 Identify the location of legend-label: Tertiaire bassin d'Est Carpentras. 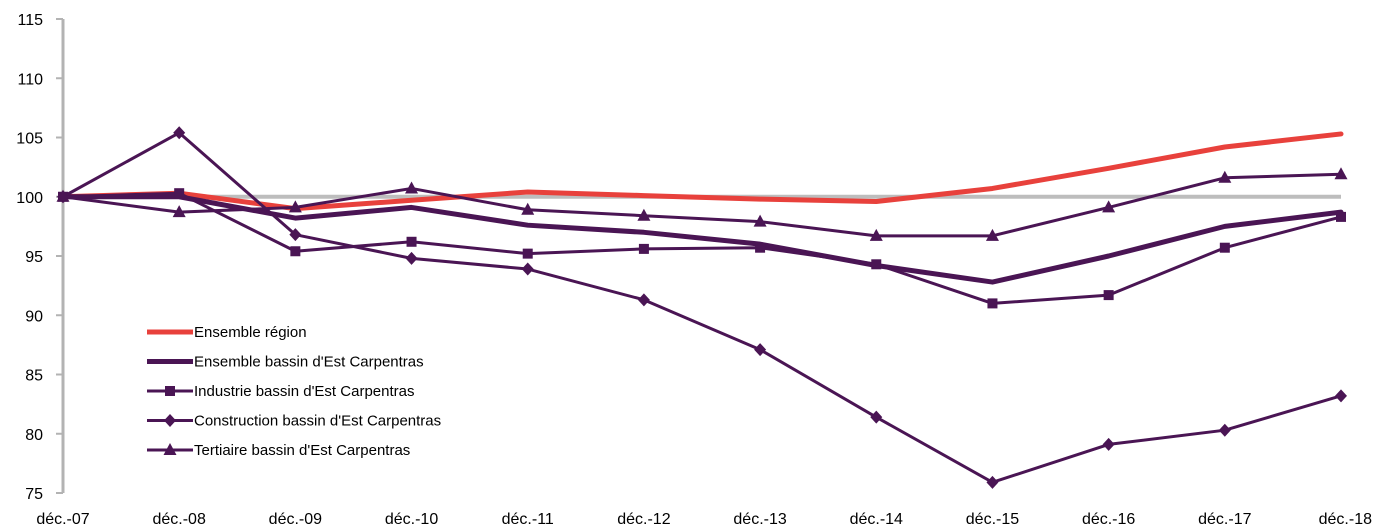
(302, 450).